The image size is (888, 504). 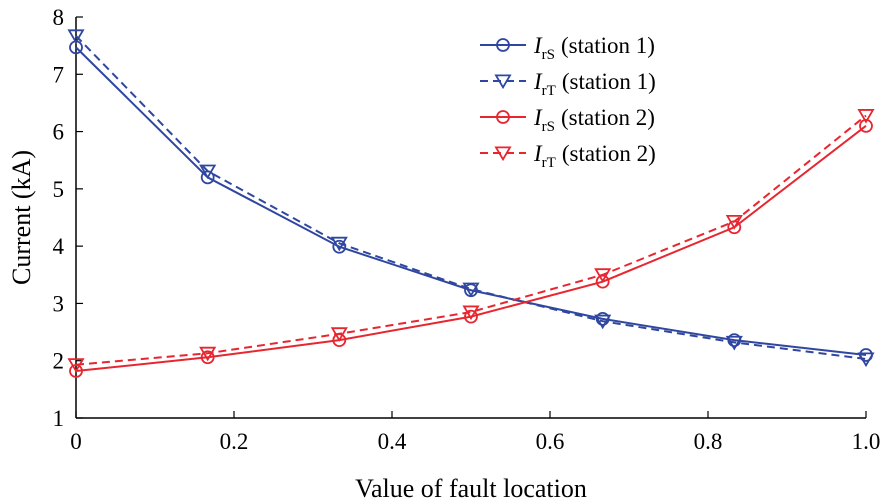 I want to click on y-axis-title: Current (kA), so click(x=21, y=217).